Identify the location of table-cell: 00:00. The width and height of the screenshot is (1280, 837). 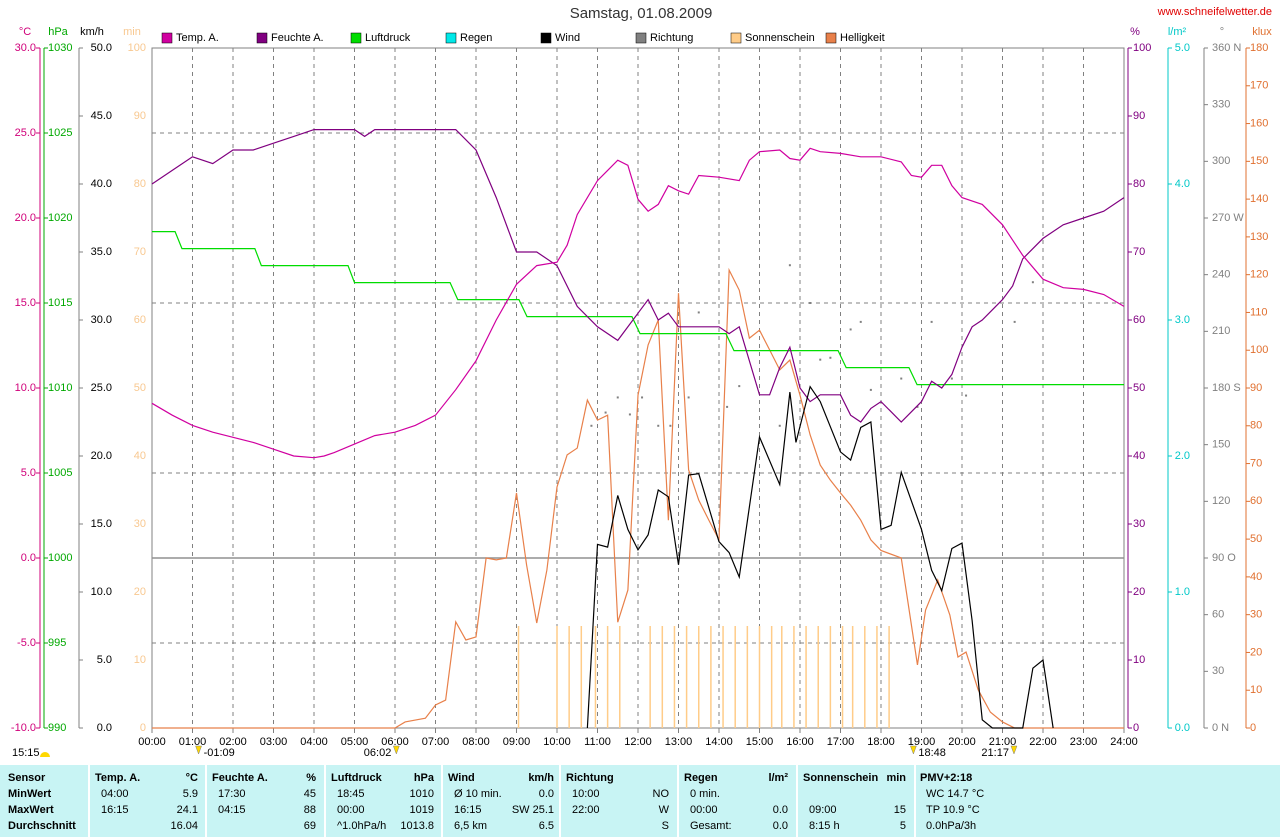
(351, 810).